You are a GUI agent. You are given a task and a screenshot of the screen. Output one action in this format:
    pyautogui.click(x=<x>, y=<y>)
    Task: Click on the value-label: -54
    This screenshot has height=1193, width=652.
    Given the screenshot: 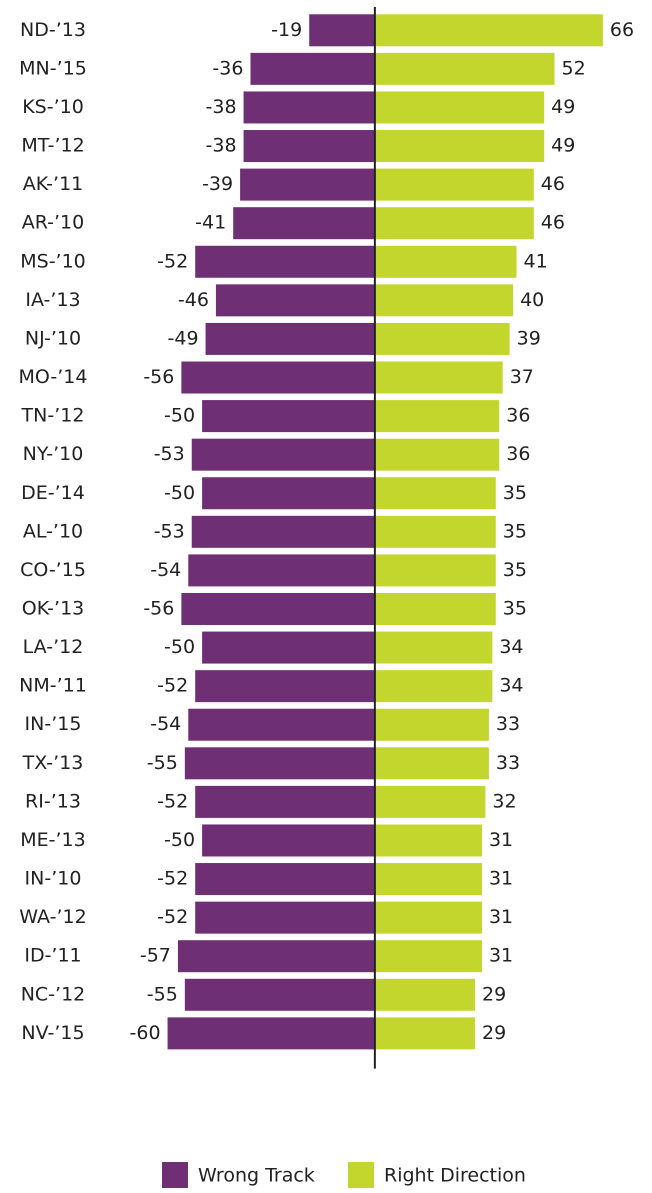 What is the action you would take?
    pyautogui.click(x=165, y=570)
    